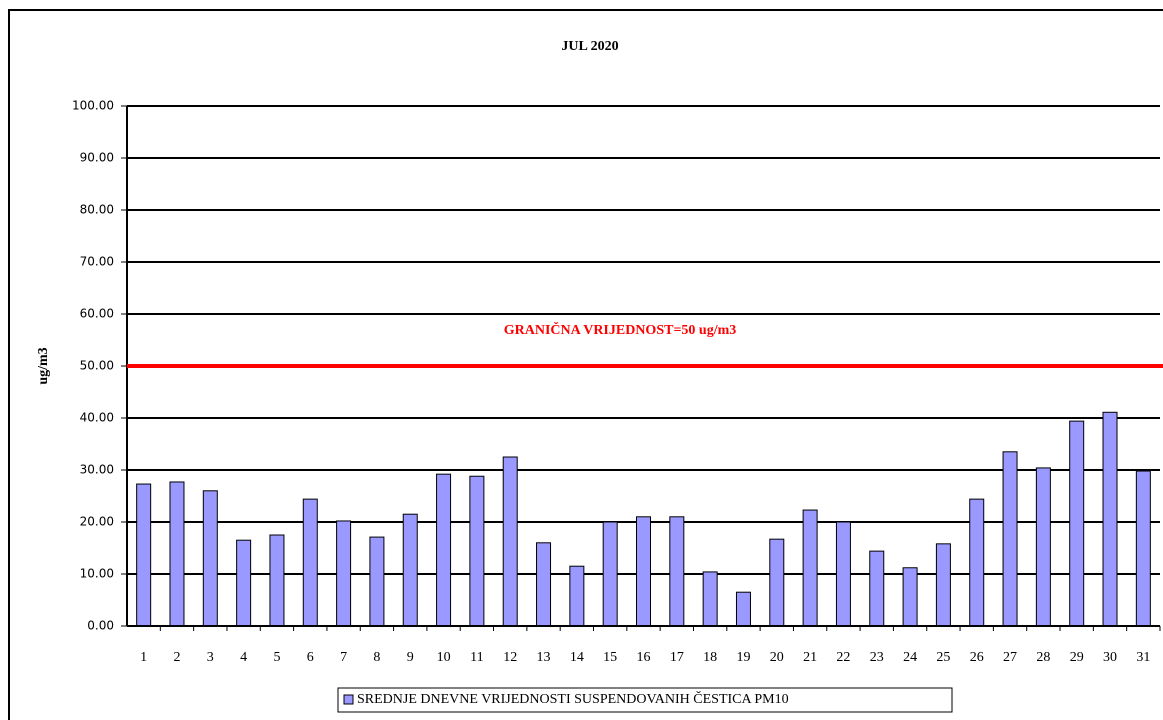  What do you see at coordinates (100, 626) in the screenshot?
I see `y-tick-label: 0.00` at bounding box center [100, 626].